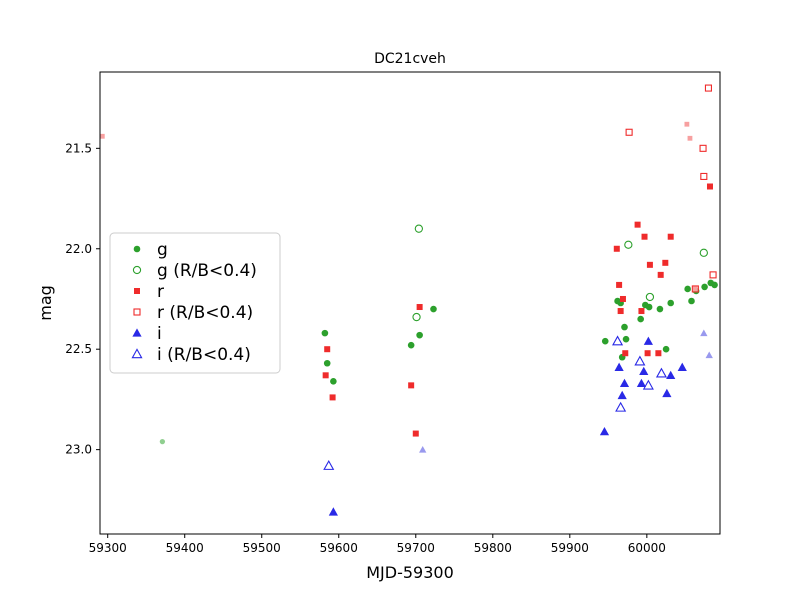  Describe the element at coordinates (205, 313) in the screenshot. I see `legend-label: r (R/B<0.4)` at that location.